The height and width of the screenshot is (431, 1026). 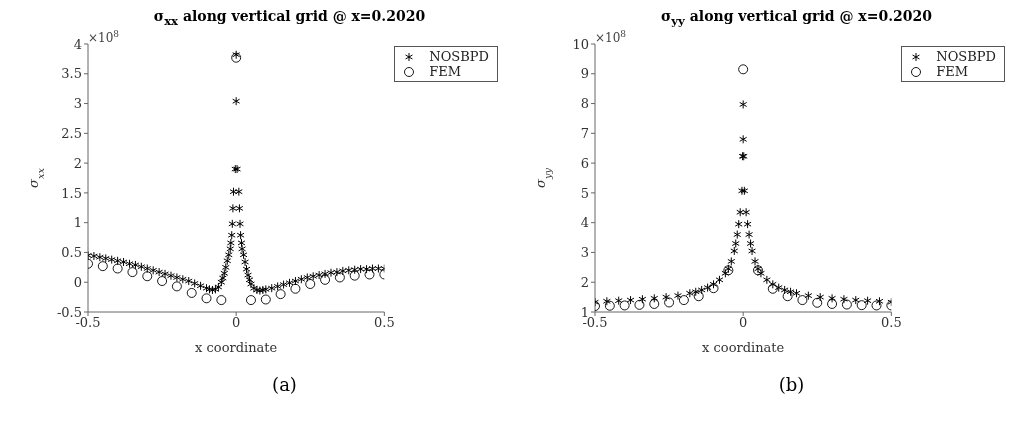 What do you see at coordinates (69, 312) in the screenshot?
I see `y-tick-label: -0.5` at bounding box center [69, 312].